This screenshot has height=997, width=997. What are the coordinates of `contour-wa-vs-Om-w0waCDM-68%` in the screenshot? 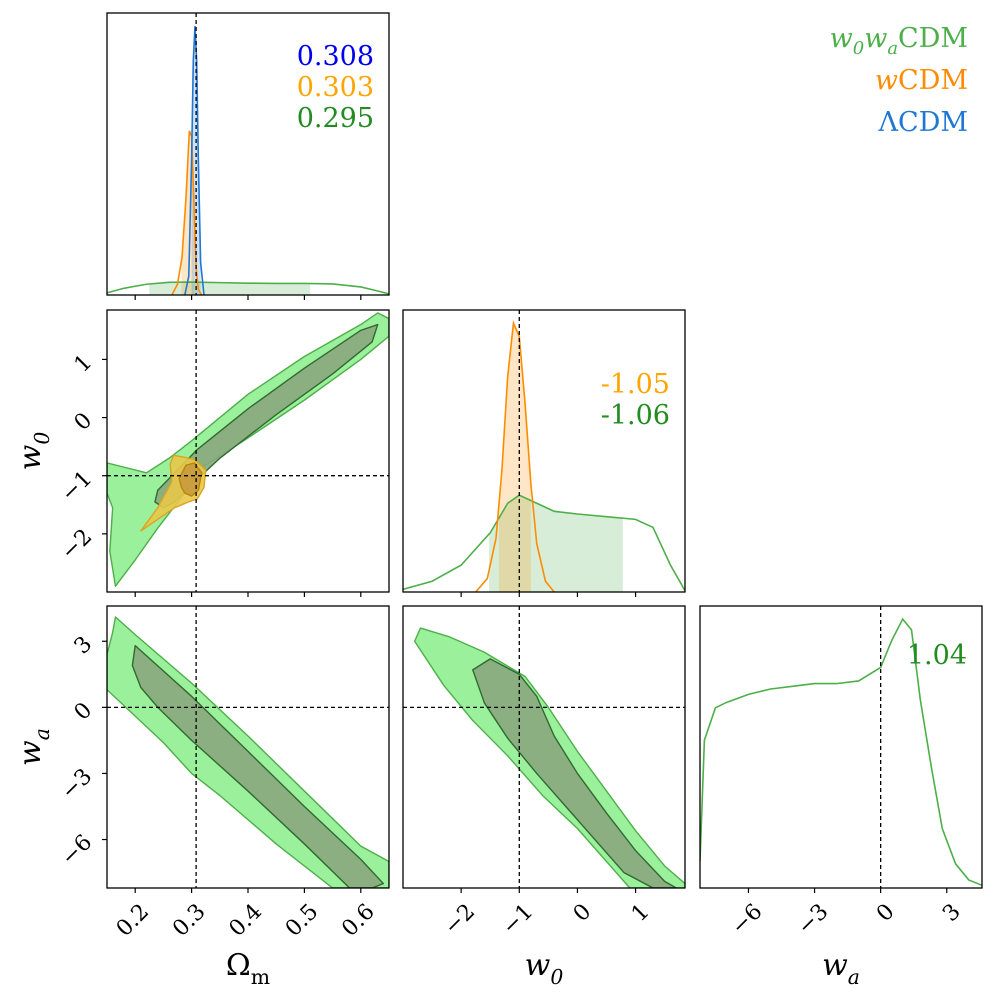 It's located at (258, 766).